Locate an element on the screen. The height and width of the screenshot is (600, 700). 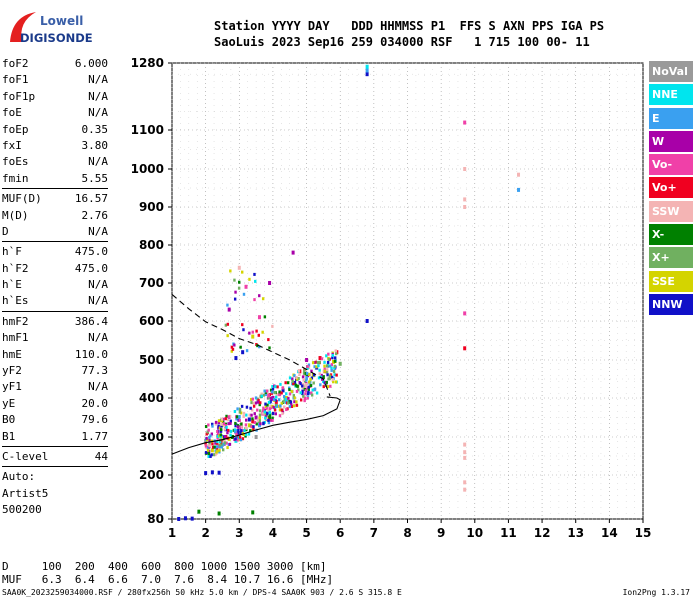
x-tick-label: 14 is located at coordinates (609, 533).